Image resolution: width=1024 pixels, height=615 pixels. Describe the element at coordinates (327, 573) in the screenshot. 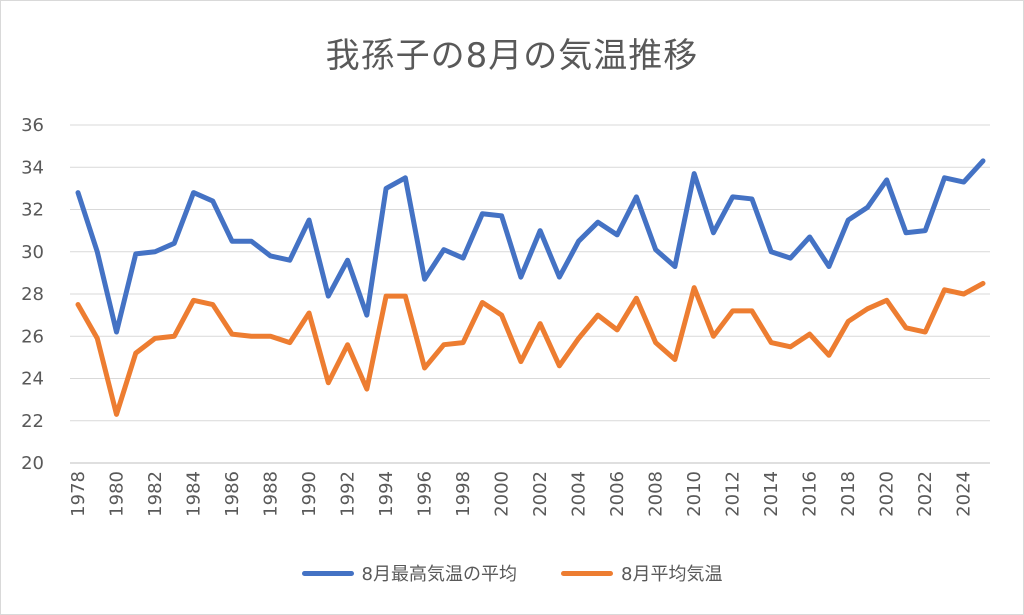

I see `legend-swatch-max` at that location.